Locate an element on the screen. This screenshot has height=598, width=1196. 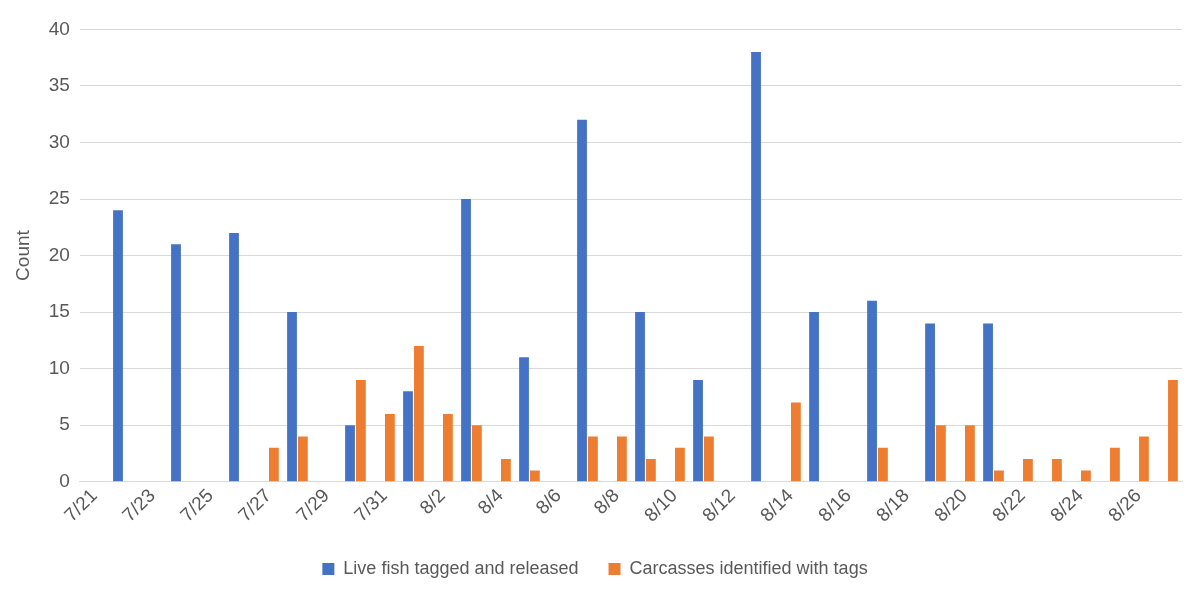
x-tick-label: 7/23 is located at coordinates (138, 505).